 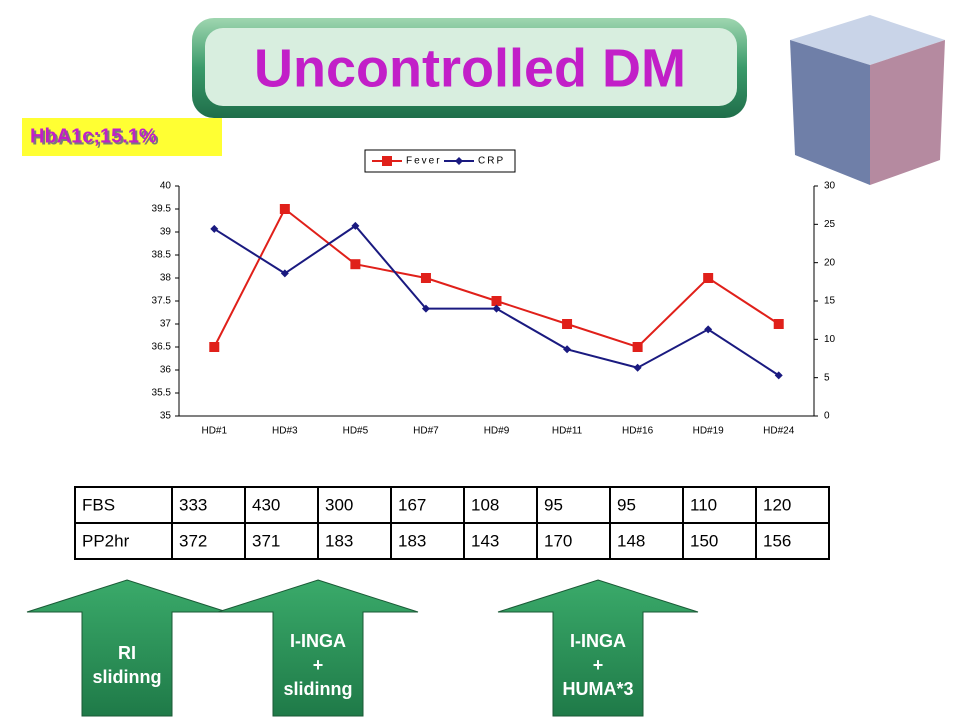 I want to click on legend-box, so click(x=440, y=161).